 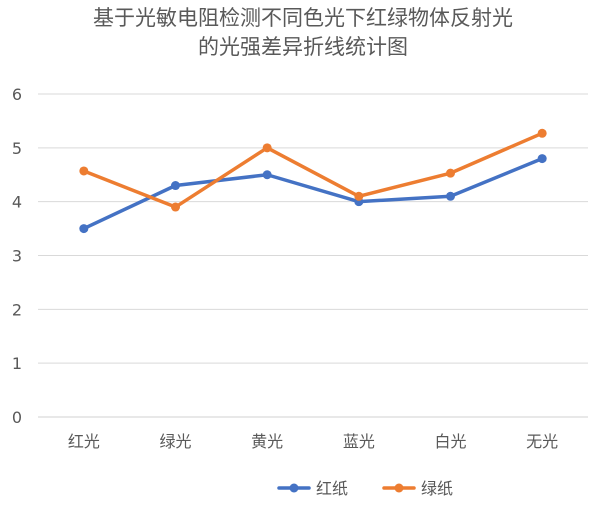 I want to click on x-axis-tick-labels: 红光 绿光 黄光 蓝光 白光 无光, so click(x=313, y=441).